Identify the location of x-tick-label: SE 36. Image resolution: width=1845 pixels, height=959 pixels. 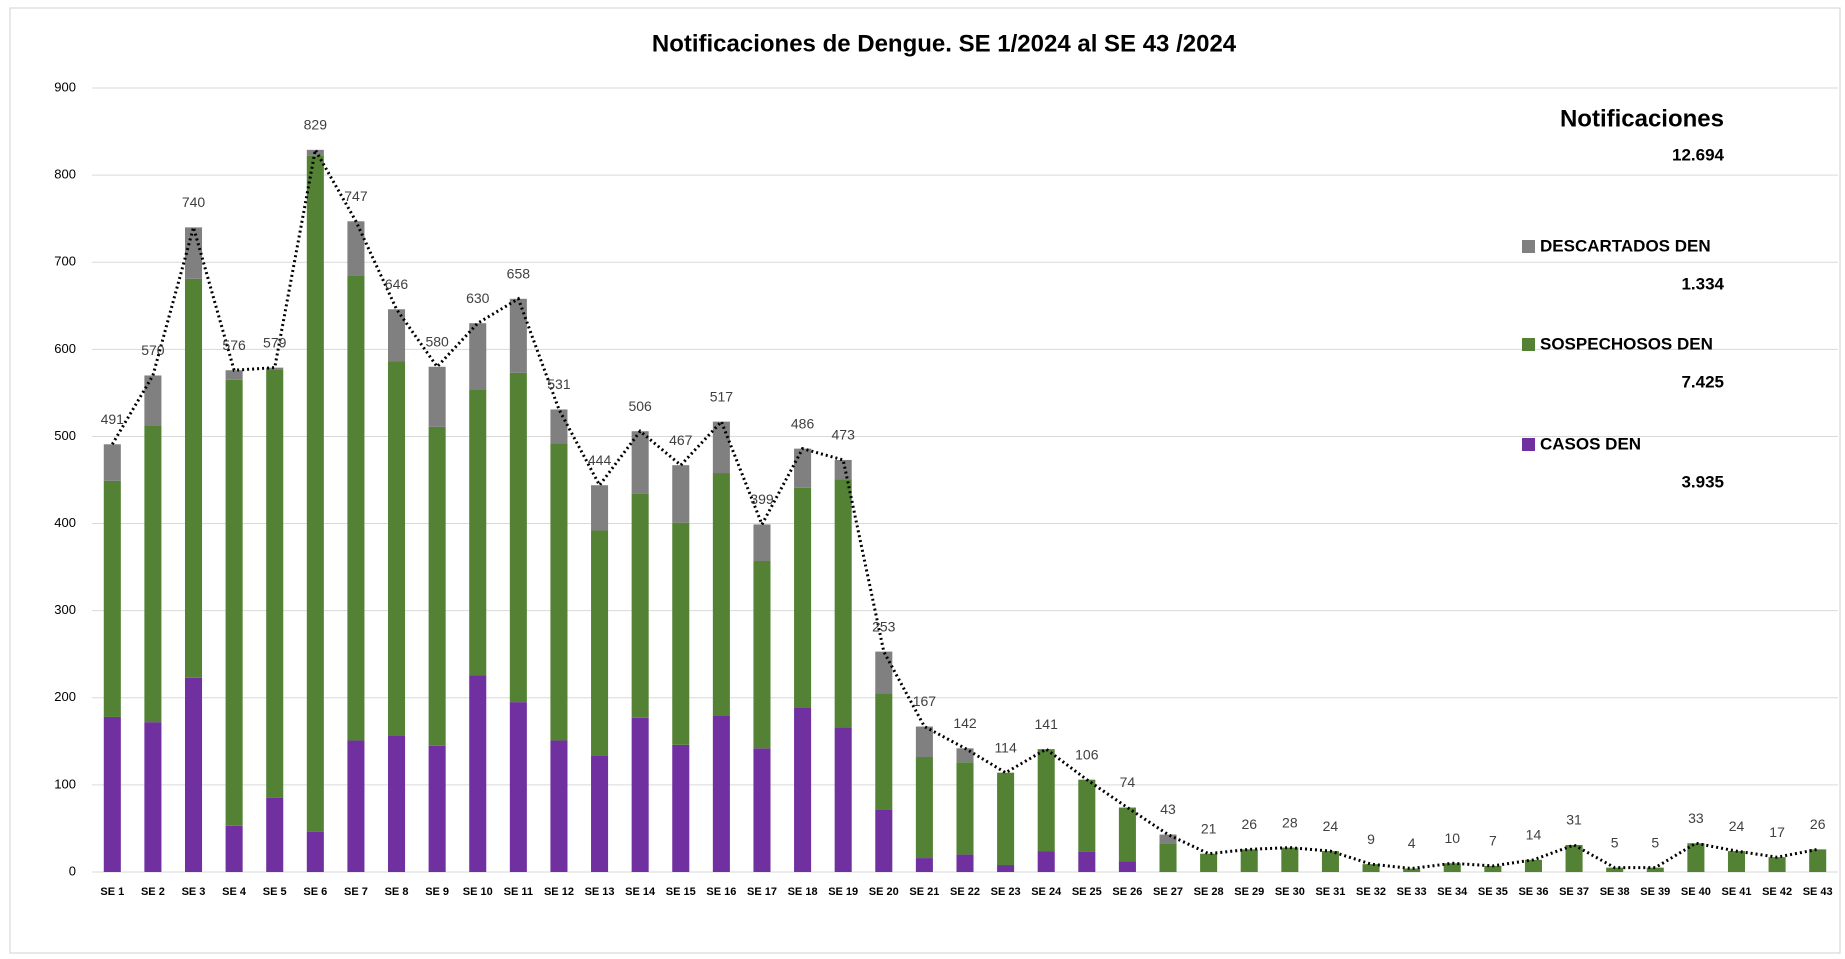
(1533, 892).